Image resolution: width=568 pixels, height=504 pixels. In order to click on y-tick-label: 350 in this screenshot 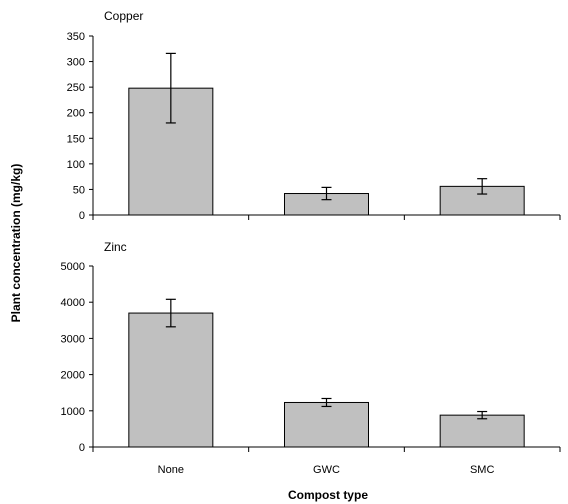, I will do `click(76, 37)`.